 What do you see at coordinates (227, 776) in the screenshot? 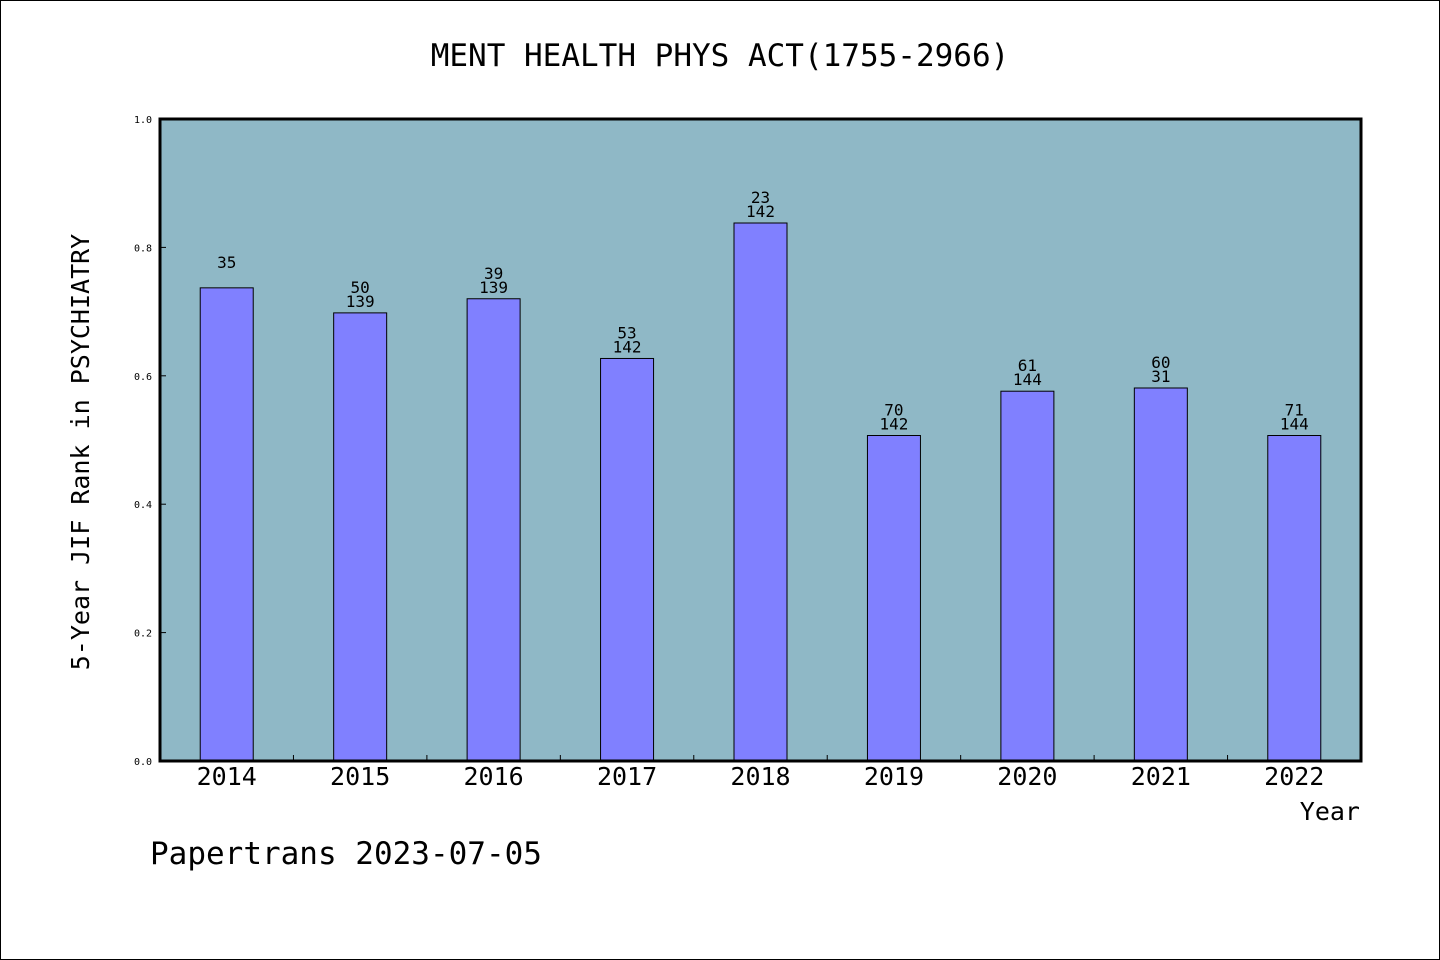
I see `x-tick-label-2014: 2014` at bounding box center [227, 776].